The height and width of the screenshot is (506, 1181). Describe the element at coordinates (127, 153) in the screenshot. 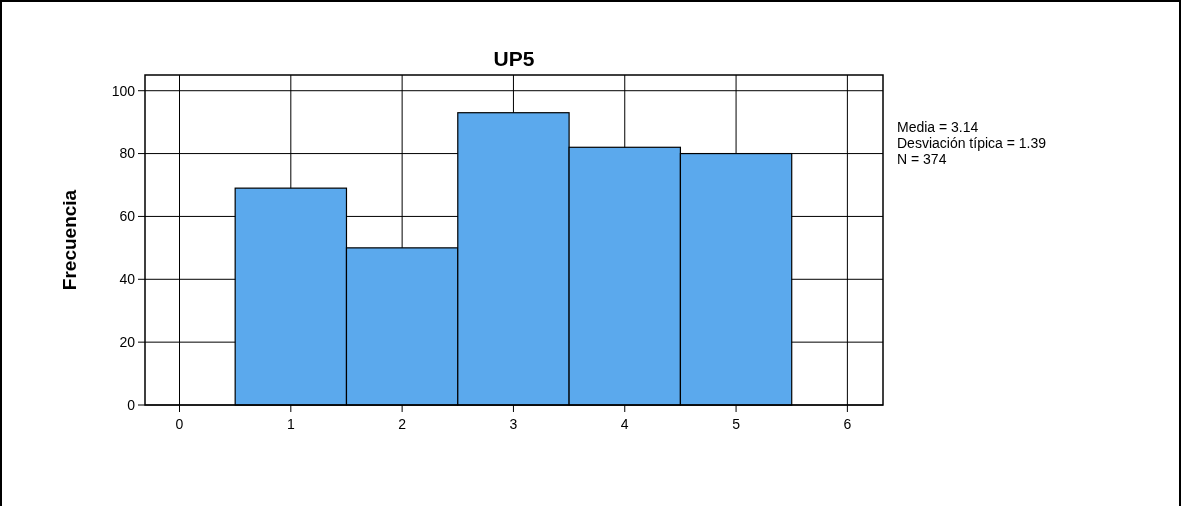

I see `y-tick-label: 80` at that location.